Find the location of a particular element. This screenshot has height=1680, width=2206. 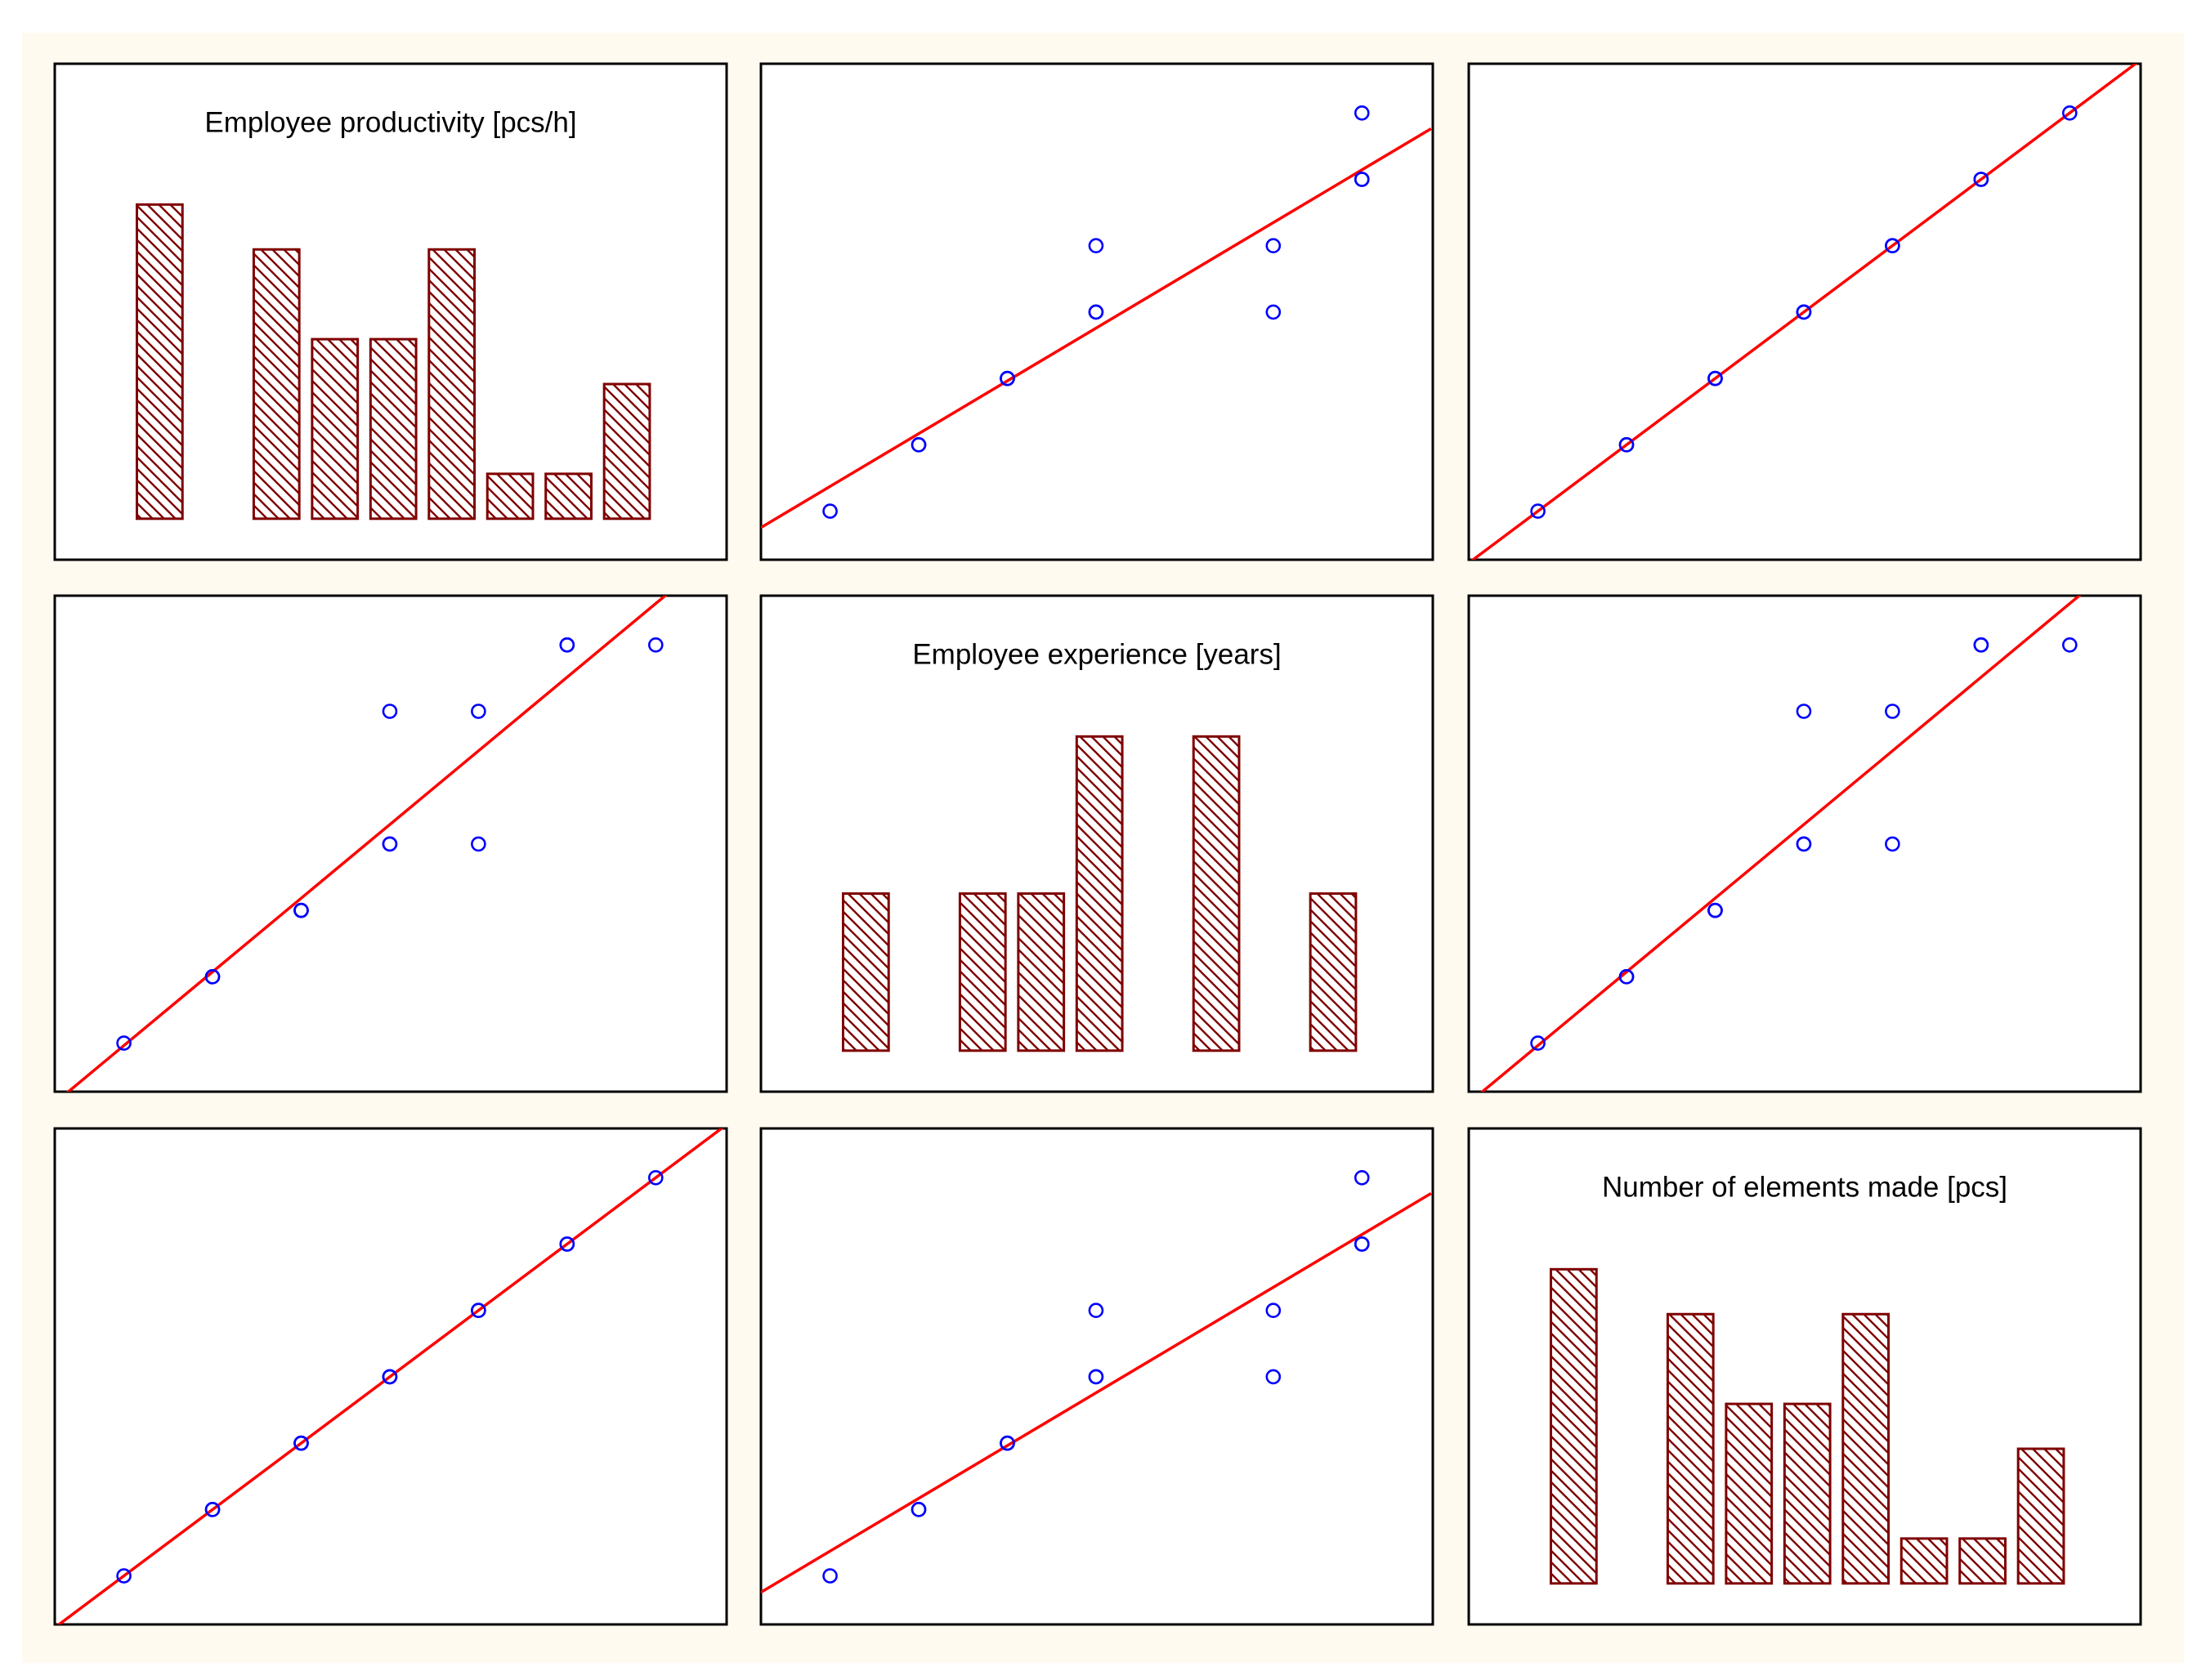

panel-experience-vs-elements is located at coordinates (1804, 843).